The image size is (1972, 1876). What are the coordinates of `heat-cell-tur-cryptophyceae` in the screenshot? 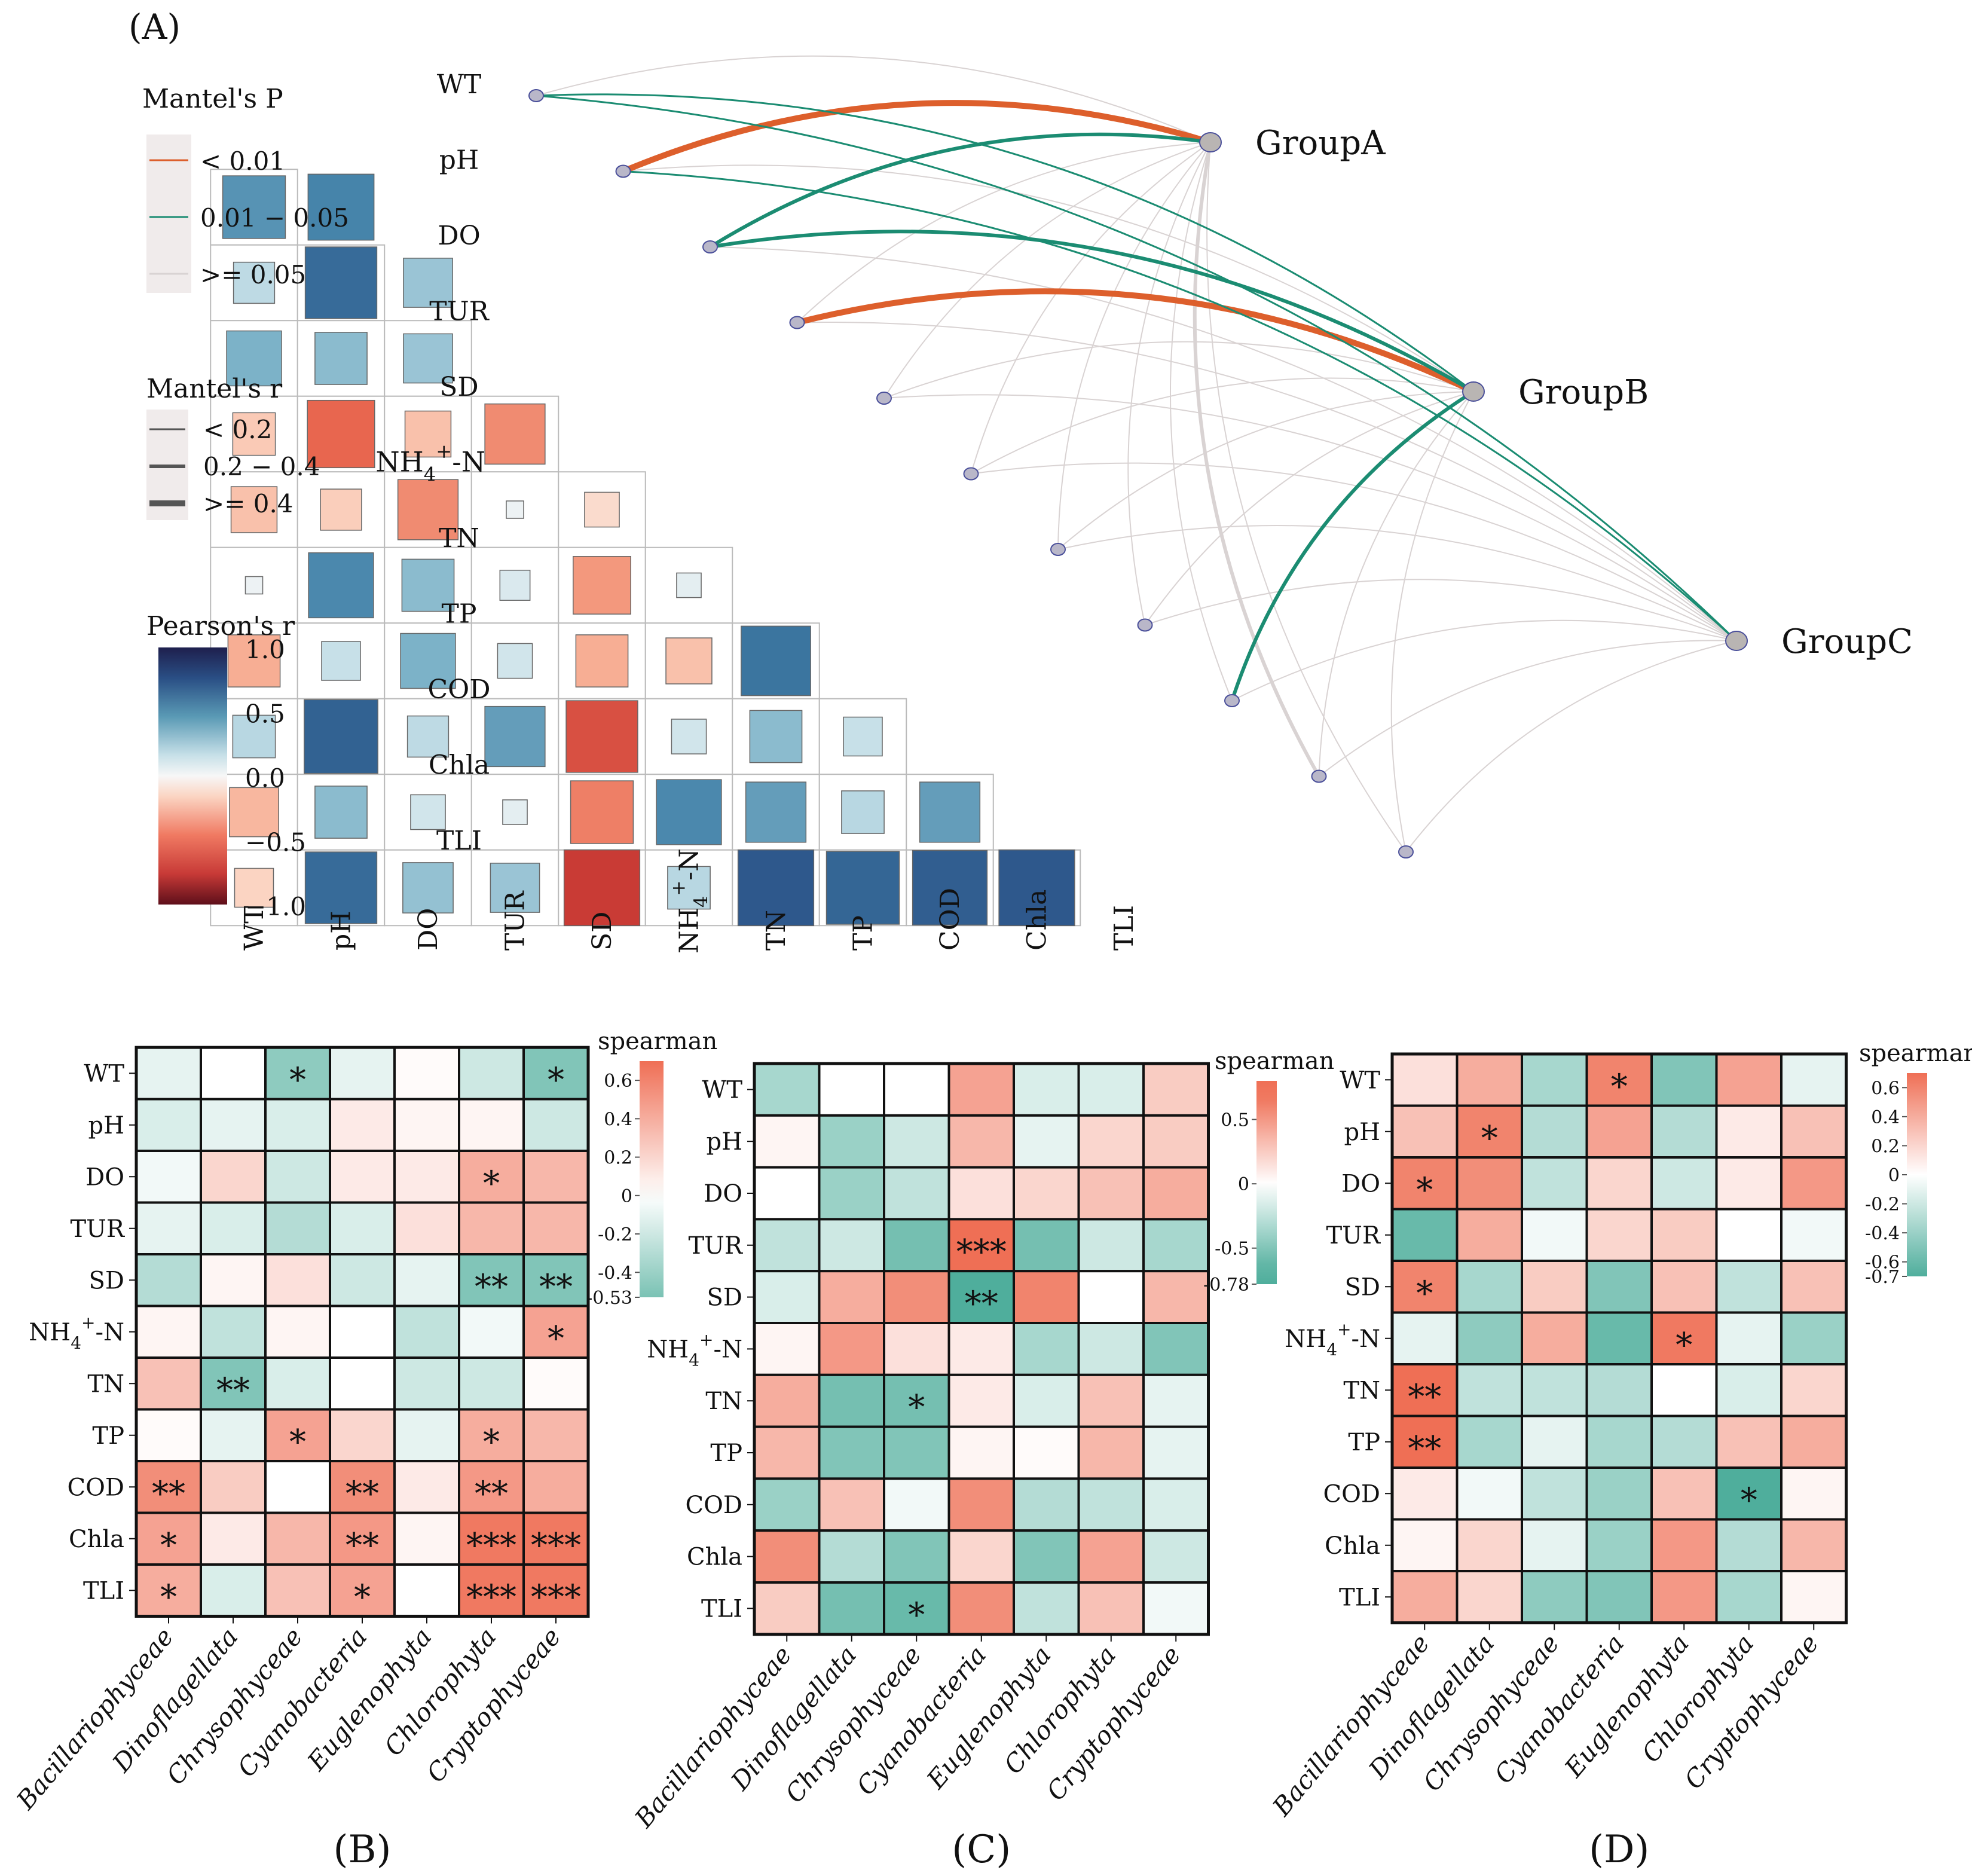 It's located at (1176, 1245).